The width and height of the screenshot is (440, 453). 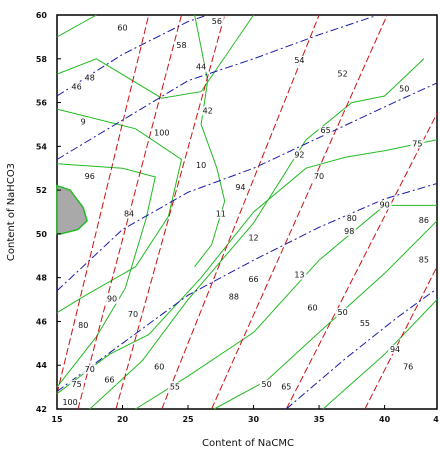 I want to click on contour-label: 52, so click(x=343, y=73).